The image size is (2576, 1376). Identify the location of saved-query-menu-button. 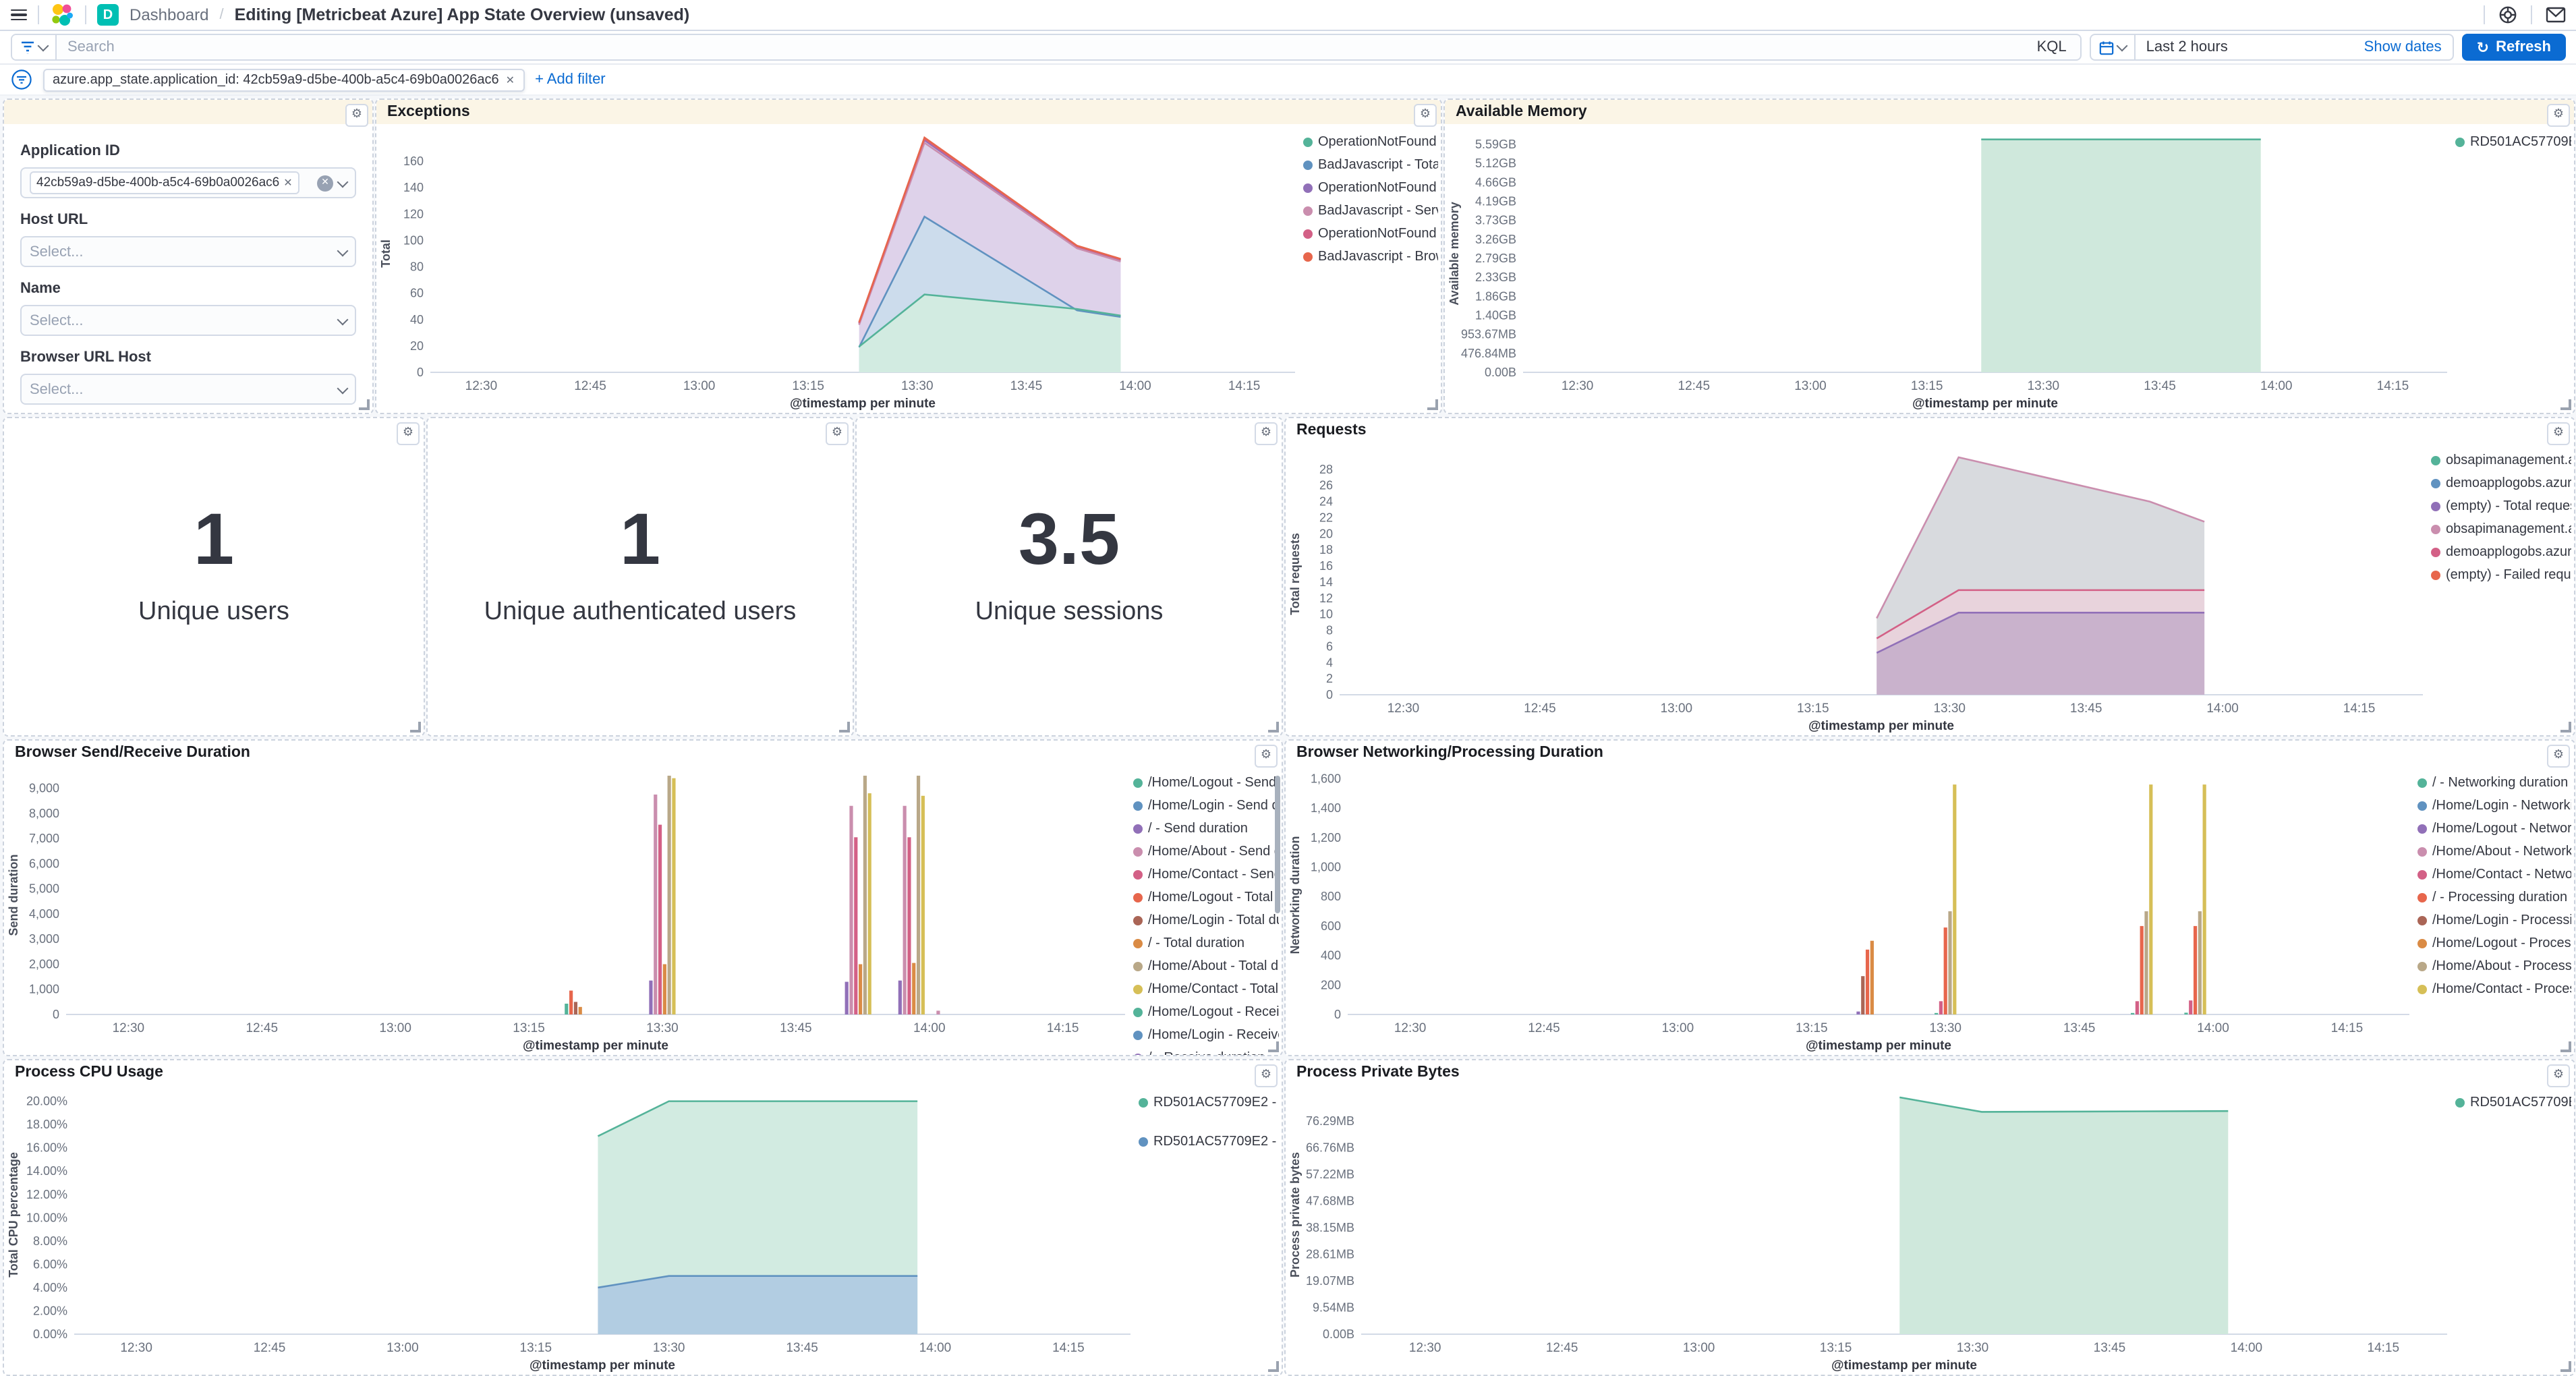
(34, 47).